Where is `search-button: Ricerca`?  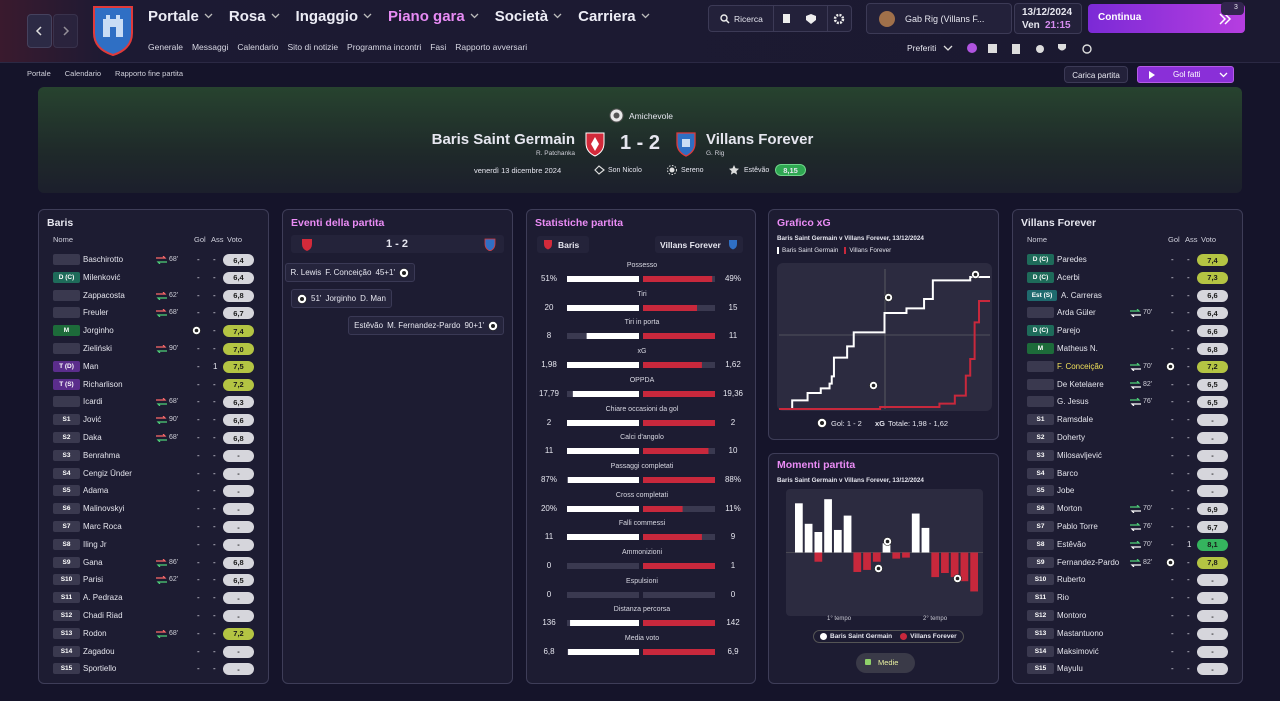
search-button: Ricerca is located at coordinates (748, 19).